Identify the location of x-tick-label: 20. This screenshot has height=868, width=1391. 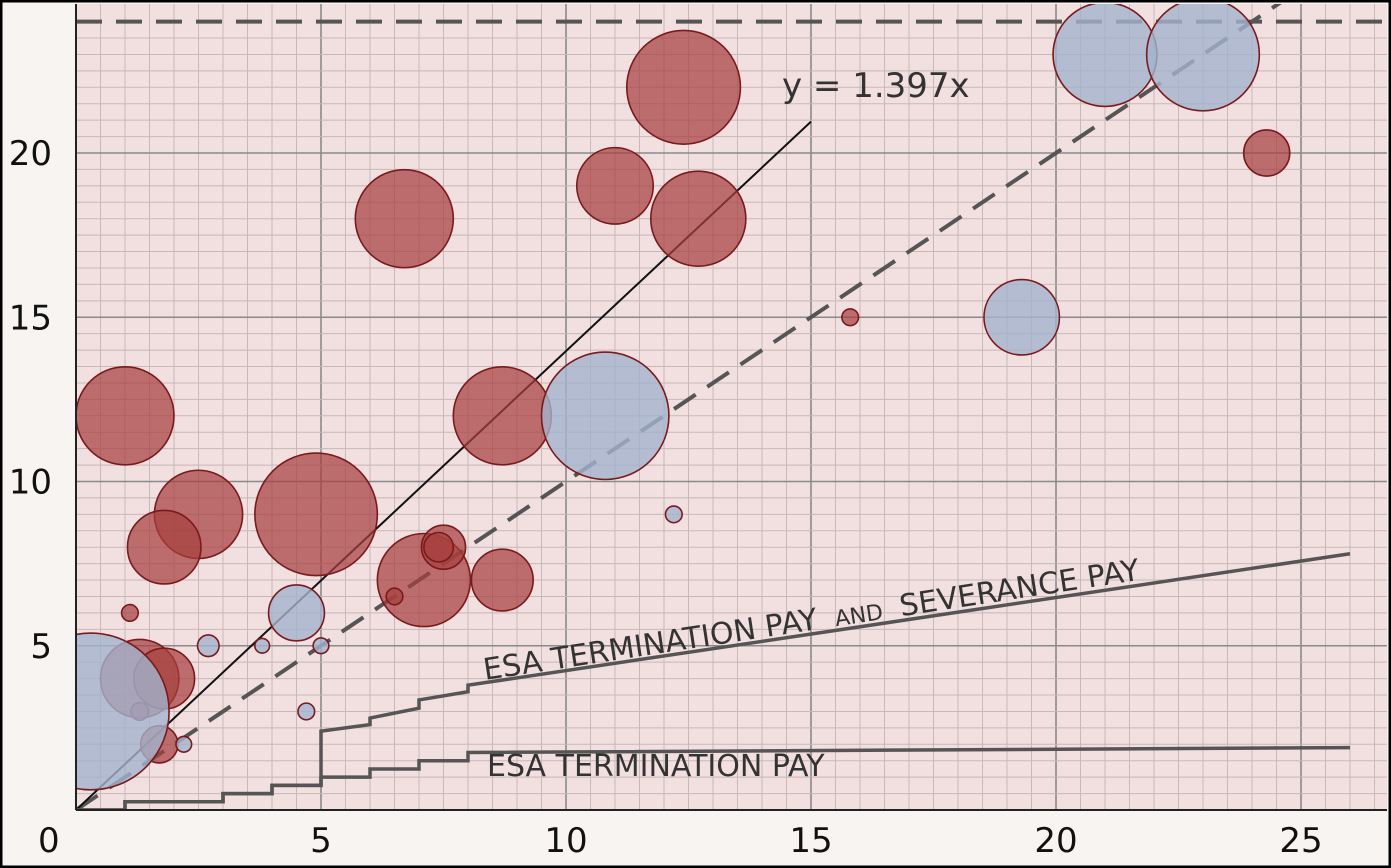
(1055, 841).